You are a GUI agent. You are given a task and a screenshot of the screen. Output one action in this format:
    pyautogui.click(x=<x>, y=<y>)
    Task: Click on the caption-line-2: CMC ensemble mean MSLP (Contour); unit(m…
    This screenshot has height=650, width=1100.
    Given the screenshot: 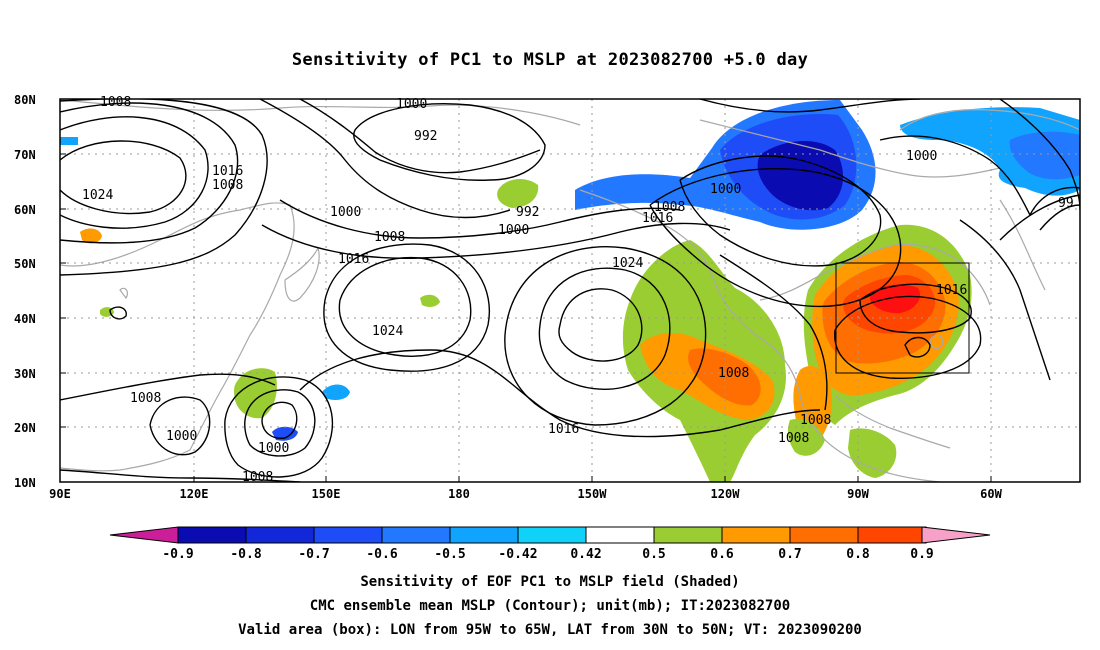 What is the action you would take?
    pyautogui.click(x=550, y=606)
    